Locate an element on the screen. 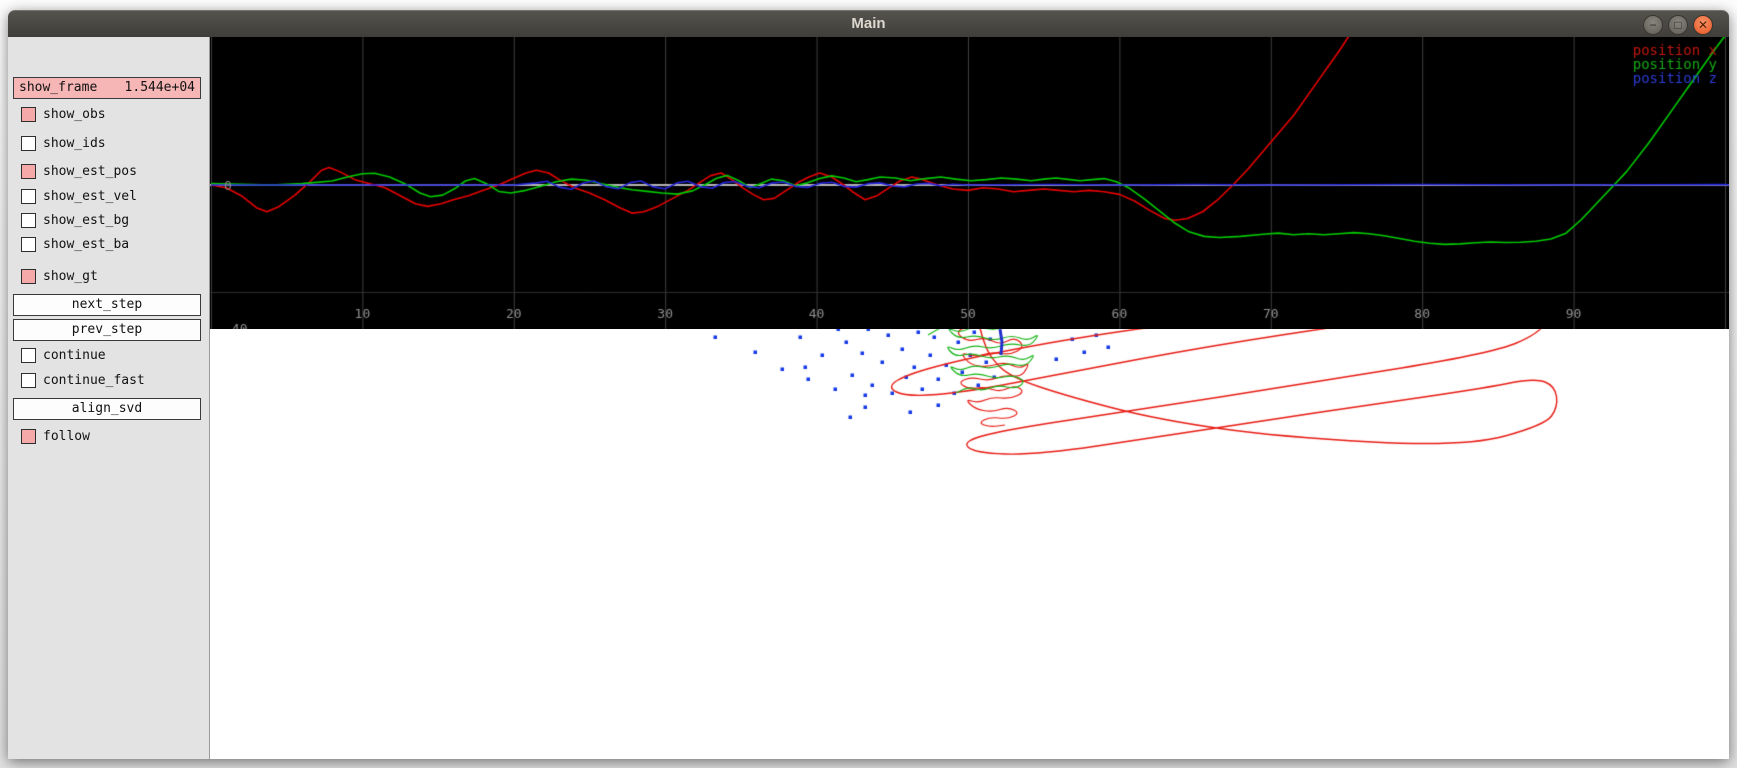 The height and width of the screenshot is (768, 1737). window-title: Main is located at coordinates (868, 23).